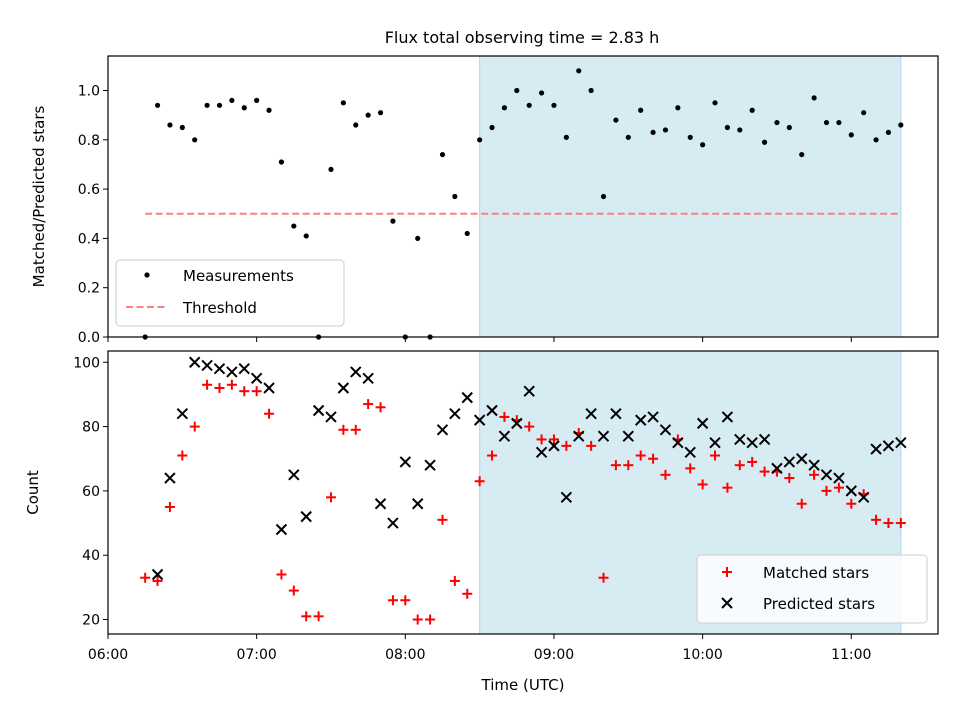 This screenshot has height=720, width=960. Describe the element at coordinates (33, 492) in the screenshot. I see `bottom-y-axis-label: Count` at that location.